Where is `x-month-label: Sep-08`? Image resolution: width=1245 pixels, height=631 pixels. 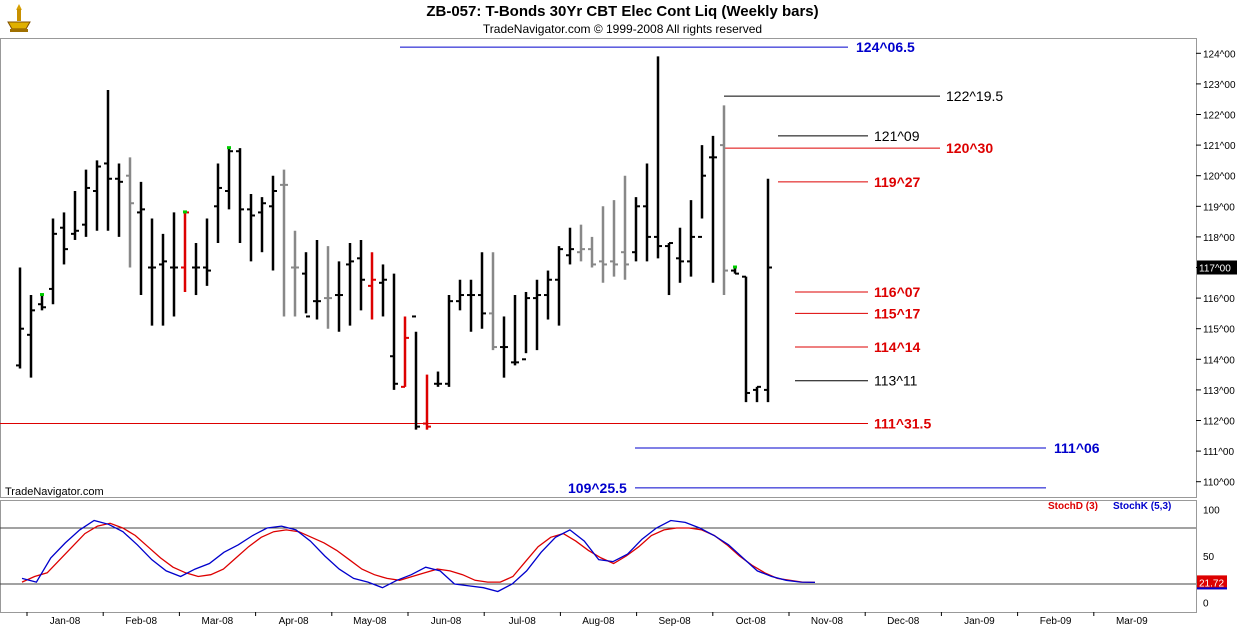
x-month-label: Sep-08 is located at coordinates (674, 621).